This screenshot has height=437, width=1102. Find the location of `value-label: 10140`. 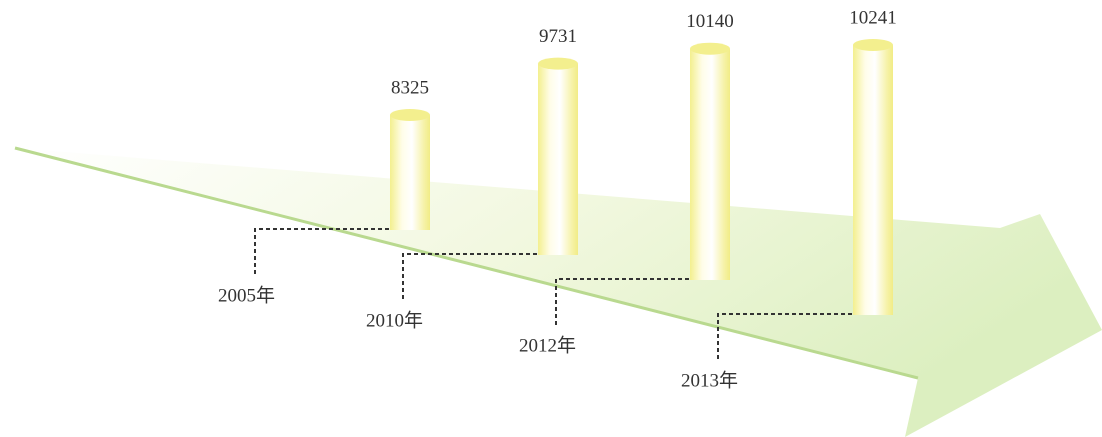

value-label: 10140 is located at coordinates (710, 21).